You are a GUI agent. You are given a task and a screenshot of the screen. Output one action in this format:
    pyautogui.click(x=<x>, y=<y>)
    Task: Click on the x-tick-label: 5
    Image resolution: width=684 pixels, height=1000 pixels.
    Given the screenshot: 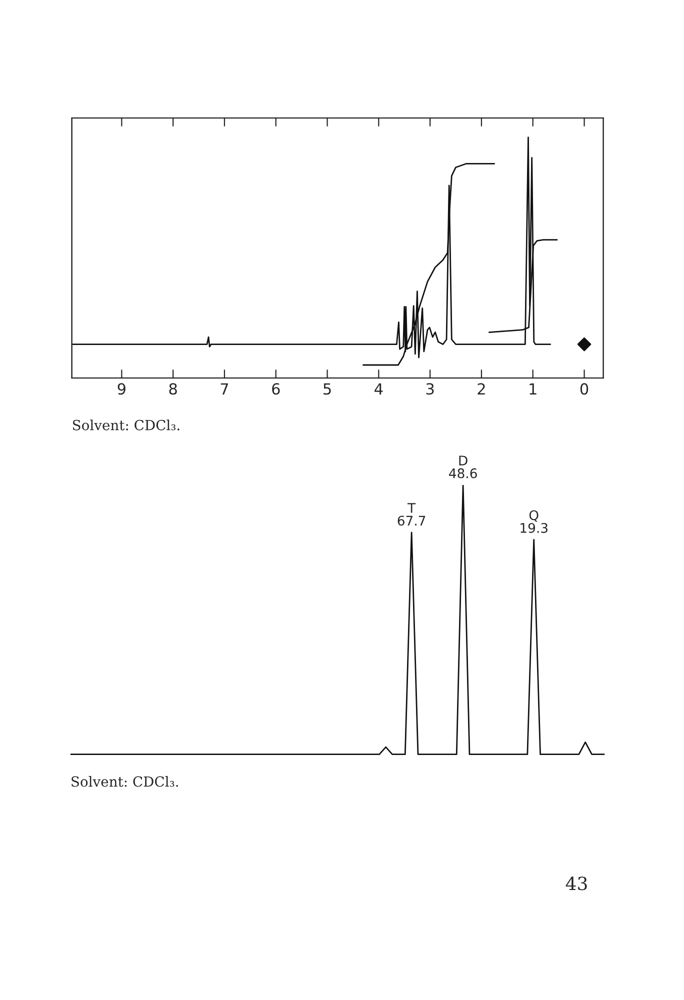 What is the action you would take?
    pyautogui.click(x=327, y=389)
    